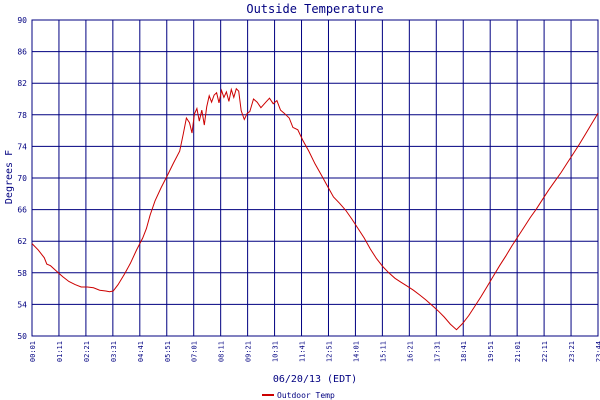 This screenshot has height=400, width=600. Describe the element at coordinates (22, 83) in the screenshot. I see `y-tick-label: 82` at that location.